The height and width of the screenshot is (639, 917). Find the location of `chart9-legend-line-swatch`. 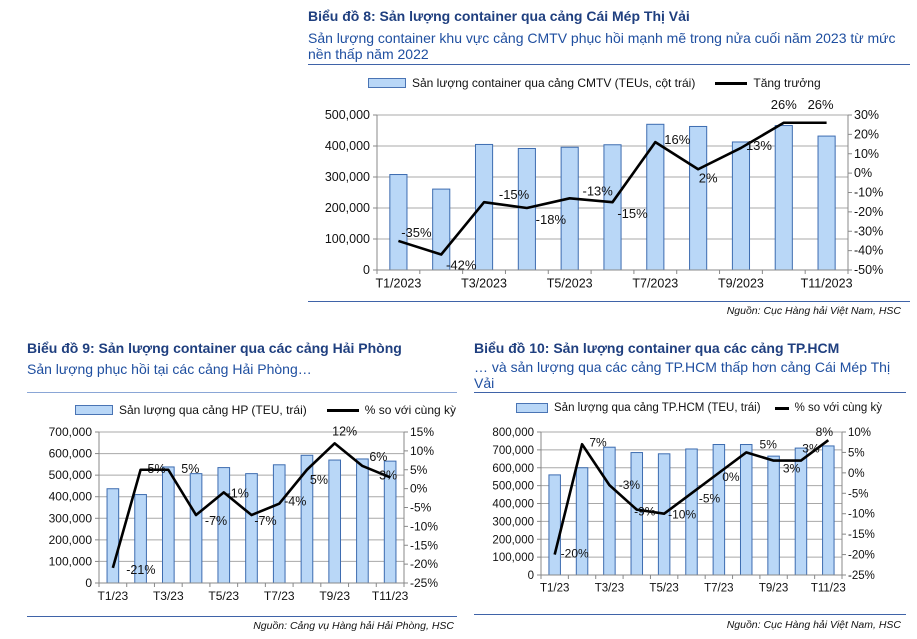

chart9-legend-line-swatch is located at coordinates (342, 410).